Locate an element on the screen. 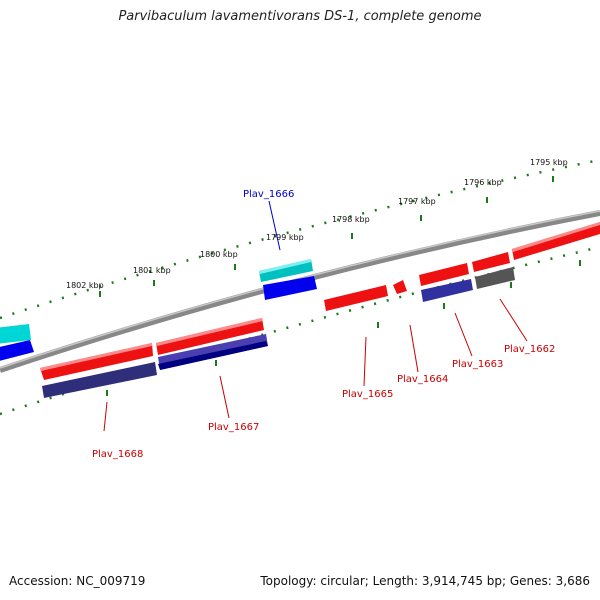  gene-label: Plav_1666 is located at coordinates (268, 194).